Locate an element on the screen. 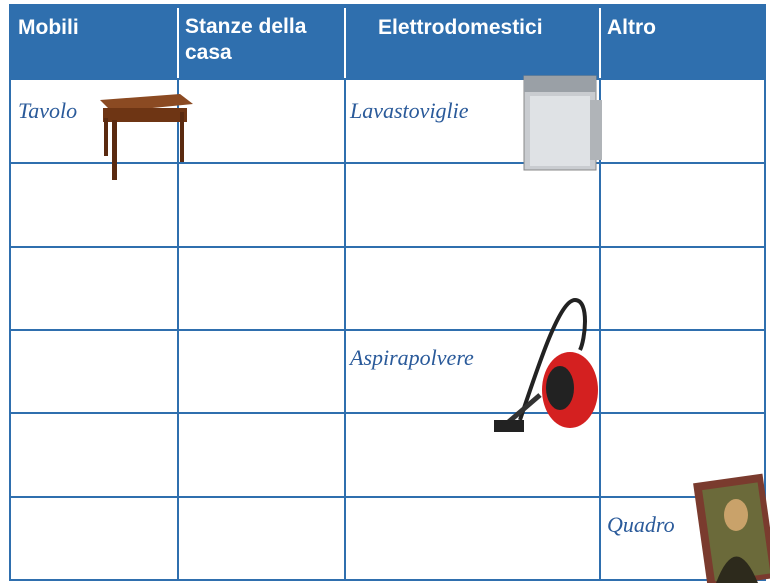 The image size is (770, 583). table-illustration is located at coordinates (146, 137).